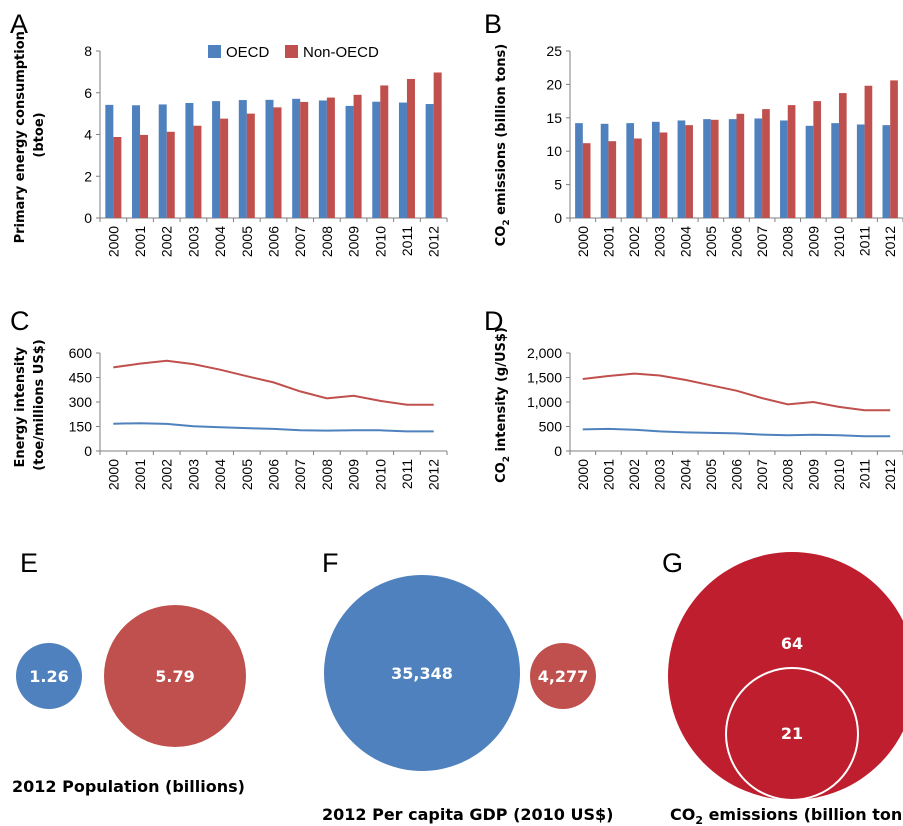  Describe the element at coordinates (711, 241) in the screenshot. I see `x-tick-label-b: 2005` at that location.